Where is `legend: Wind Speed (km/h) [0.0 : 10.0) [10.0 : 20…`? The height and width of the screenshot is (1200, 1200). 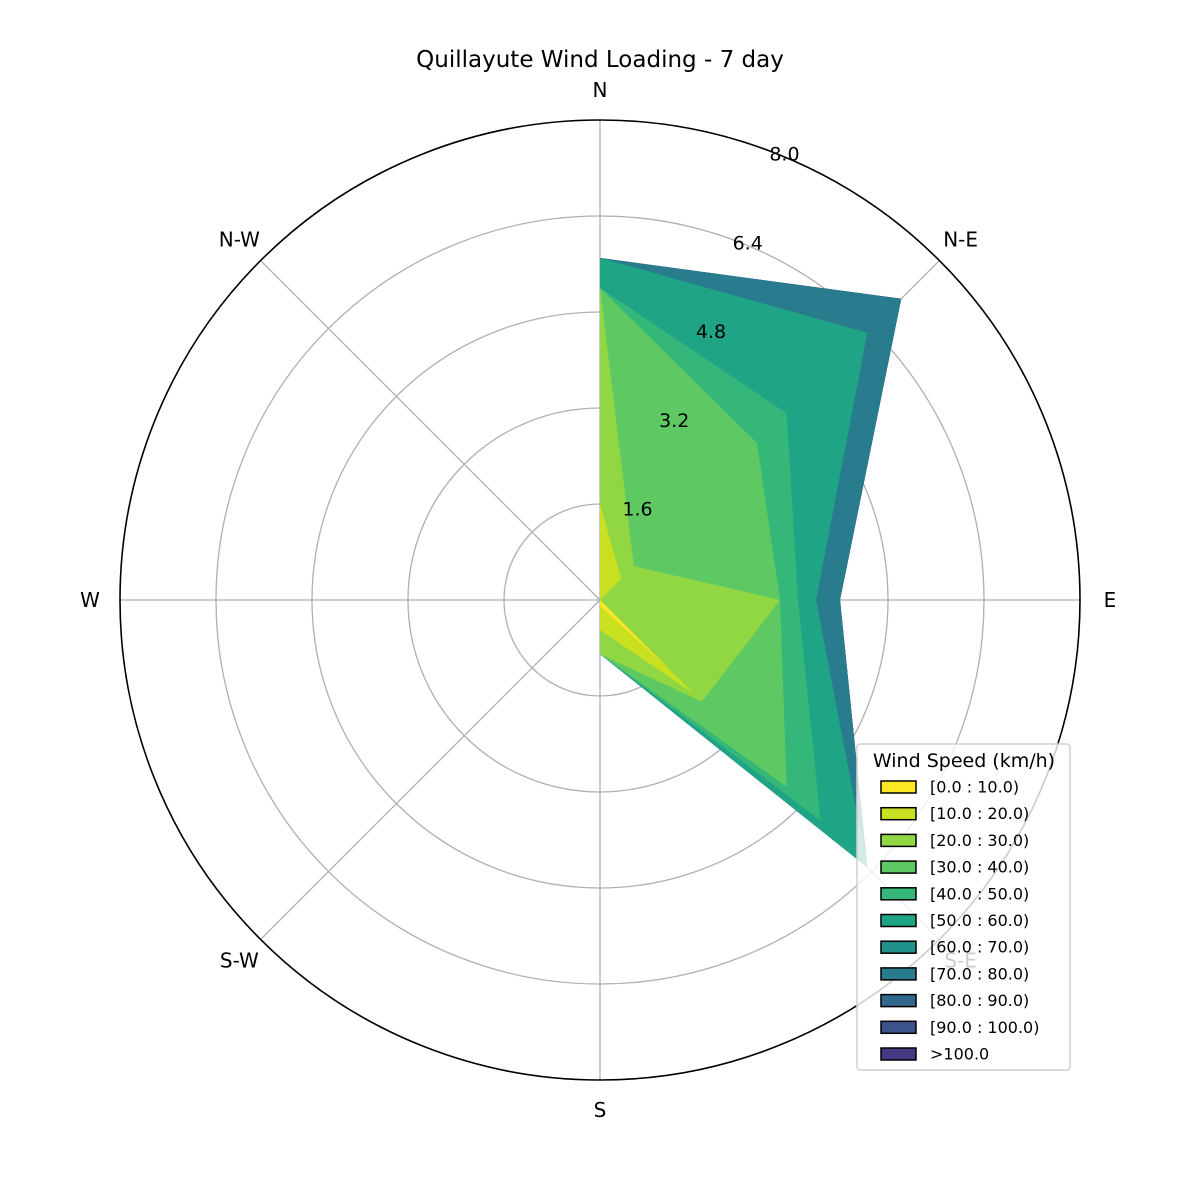 legend: Wind Speed (km/h) [0.0 : 10.0) [10.0 : 20… is located at coordinates (963, 907).